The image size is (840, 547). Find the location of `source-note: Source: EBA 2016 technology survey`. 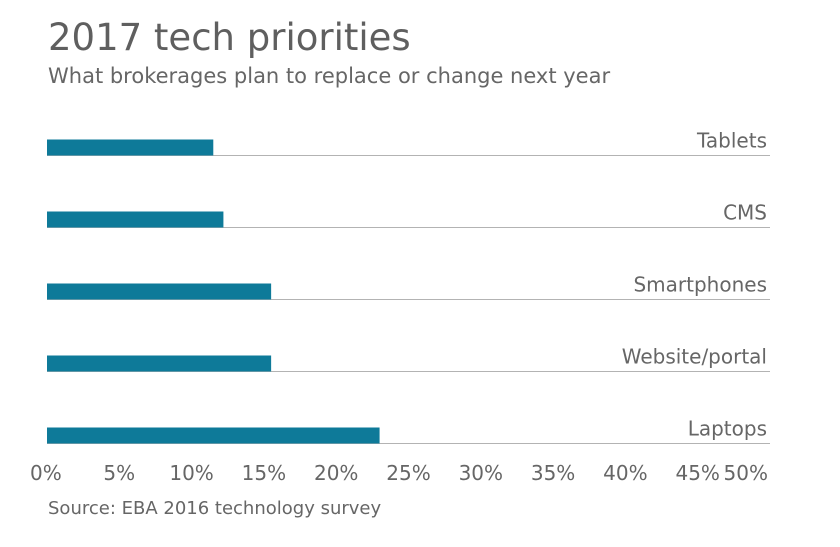

source-note: Source: EBA 2016 technology survey is located at coordinates (215, 508).